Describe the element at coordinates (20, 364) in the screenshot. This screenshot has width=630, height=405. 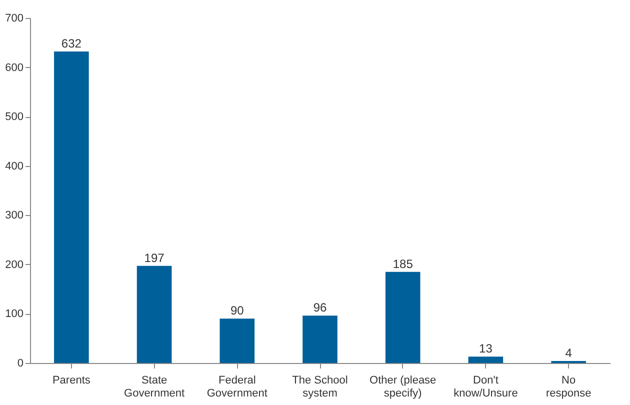
I see `y-tick-label: 0` at that location.